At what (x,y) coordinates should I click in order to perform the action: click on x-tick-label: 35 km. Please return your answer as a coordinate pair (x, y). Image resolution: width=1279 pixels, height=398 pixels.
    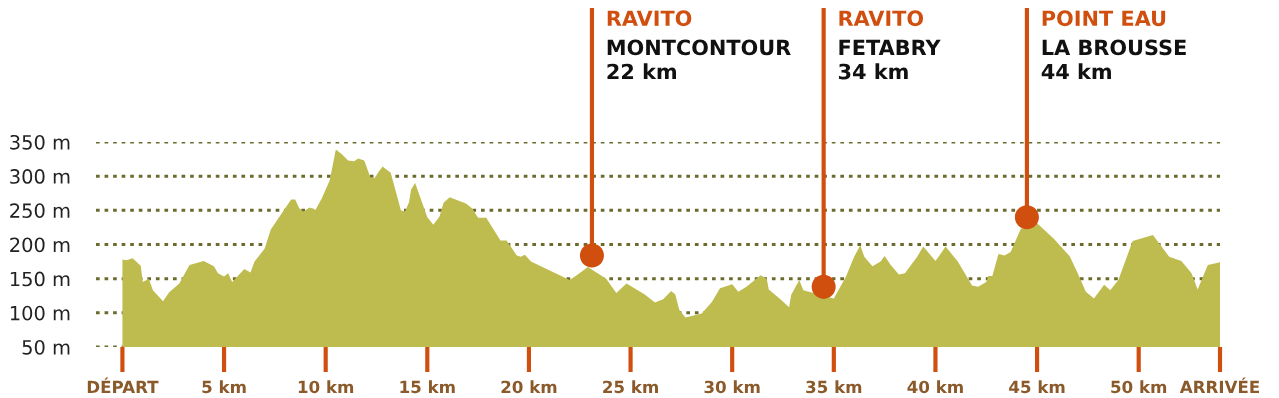
    Looking at the image, I should click on (834, 387).